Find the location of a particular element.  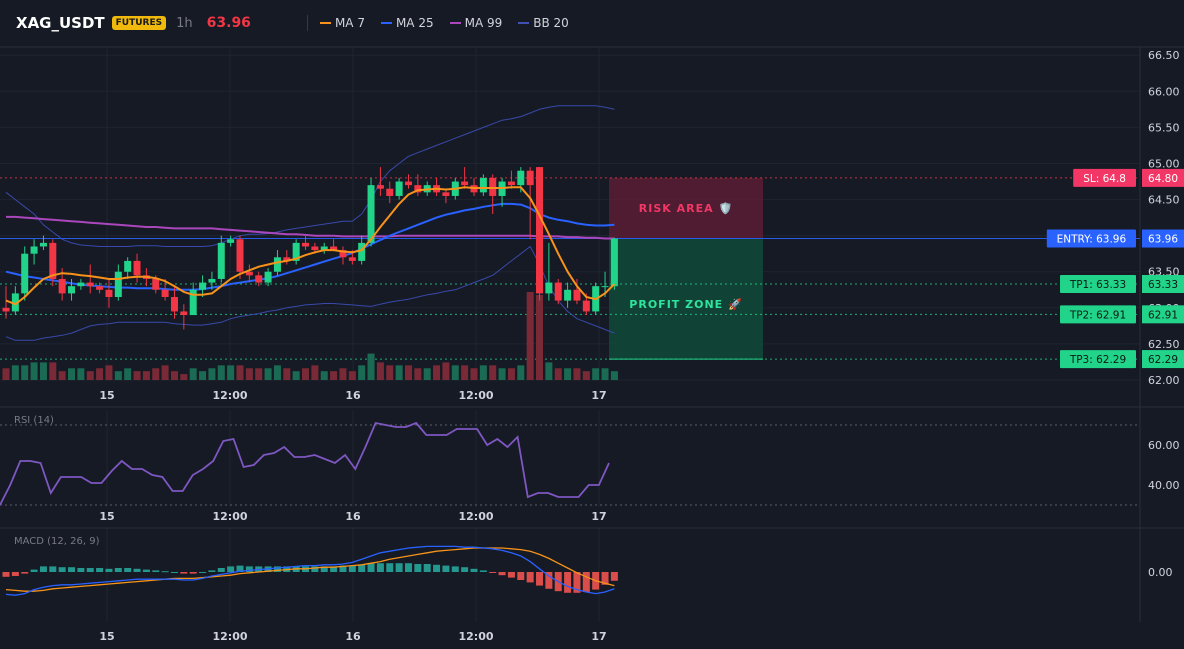

last-price: 63.96 is located at coordinates (228, 23).